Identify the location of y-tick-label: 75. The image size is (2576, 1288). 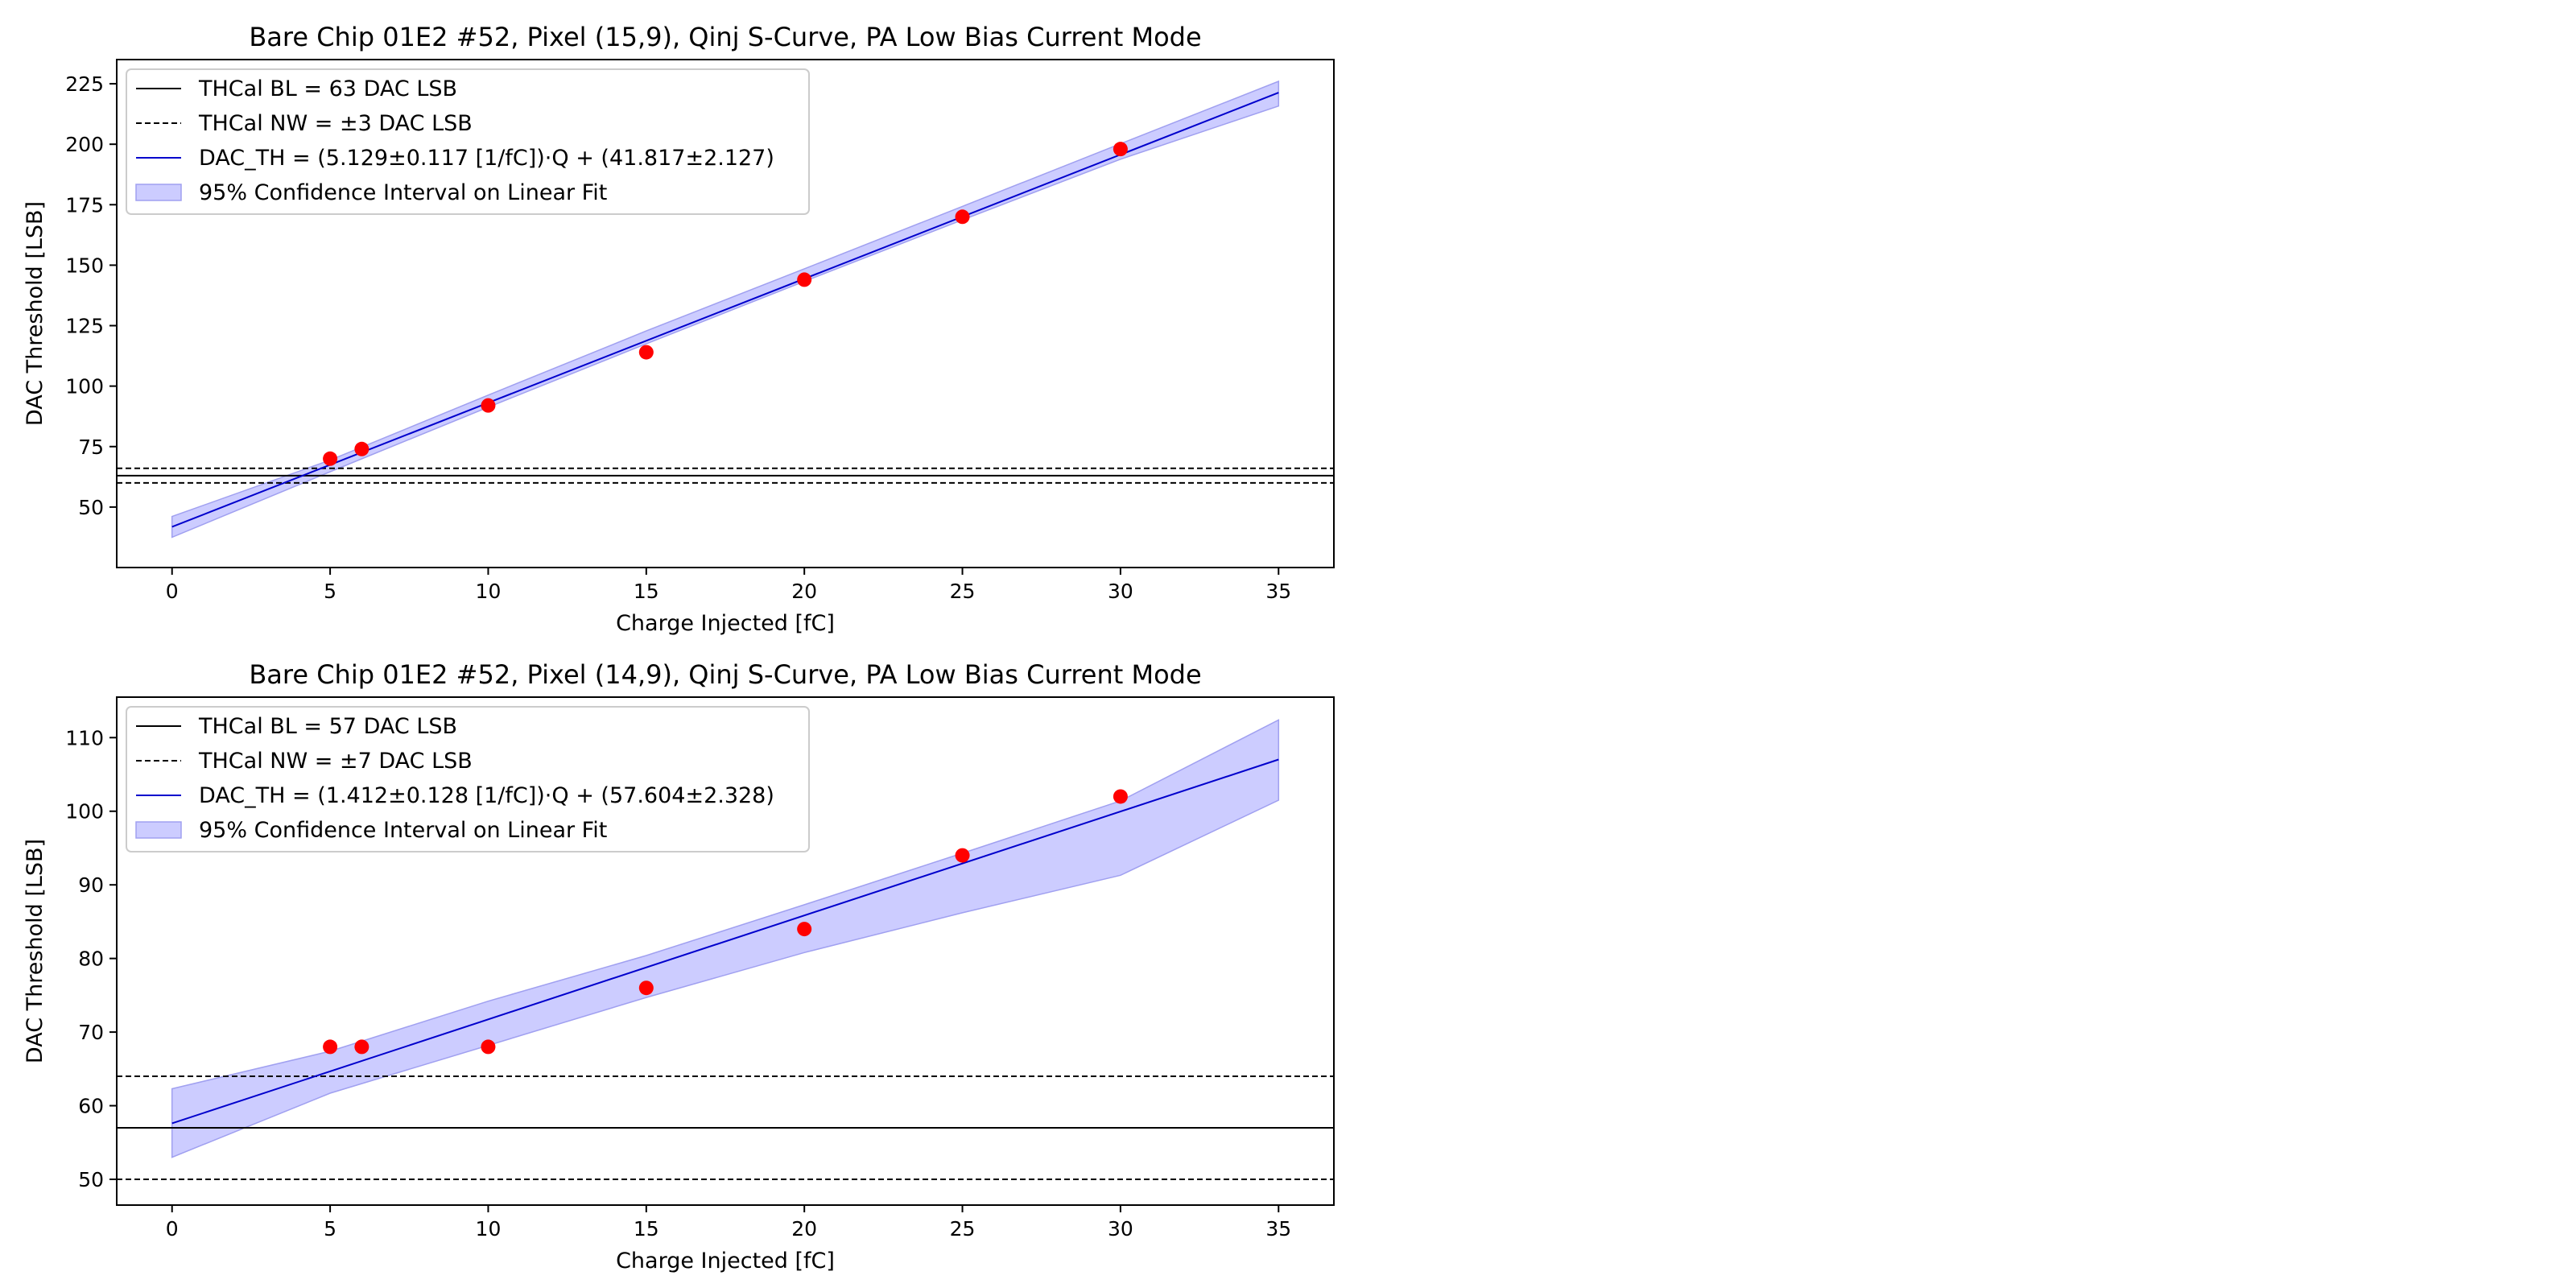
(91, 447).